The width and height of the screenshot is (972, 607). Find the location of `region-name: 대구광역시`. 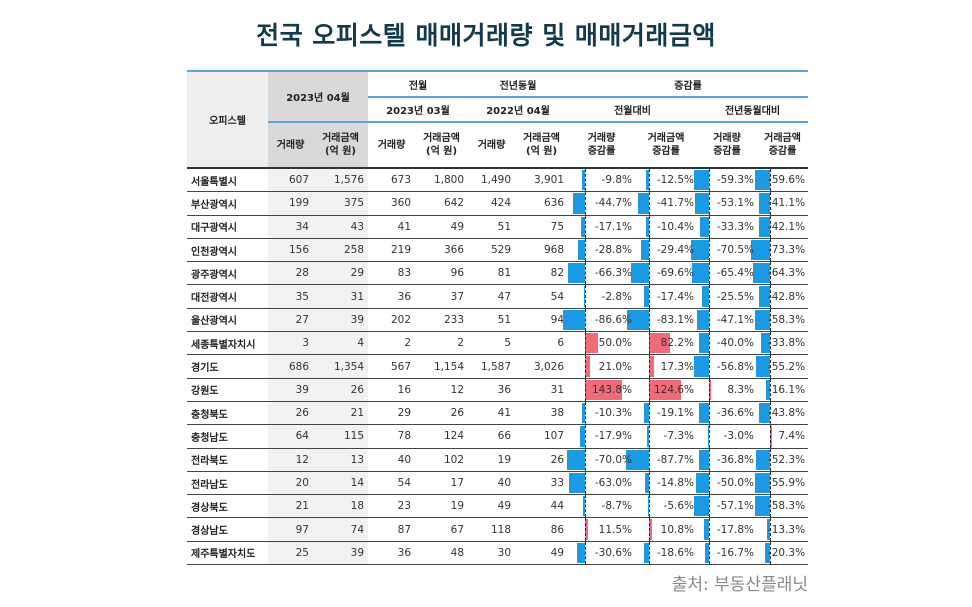

region-name: 대구광역시 is located at coordinates (227, 227).